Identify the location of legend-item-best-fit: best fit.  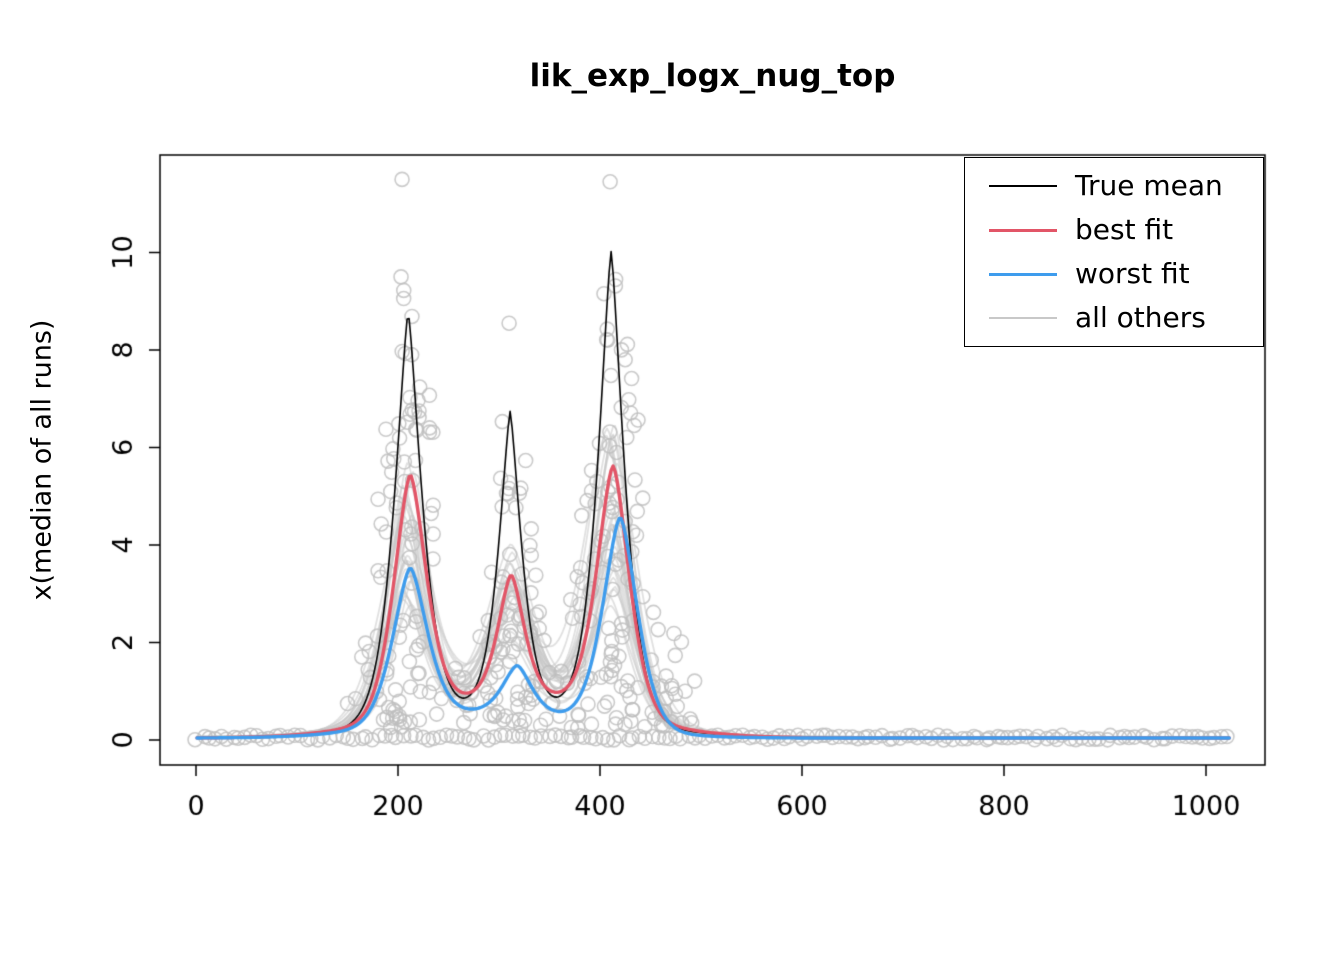
(1126, 230).